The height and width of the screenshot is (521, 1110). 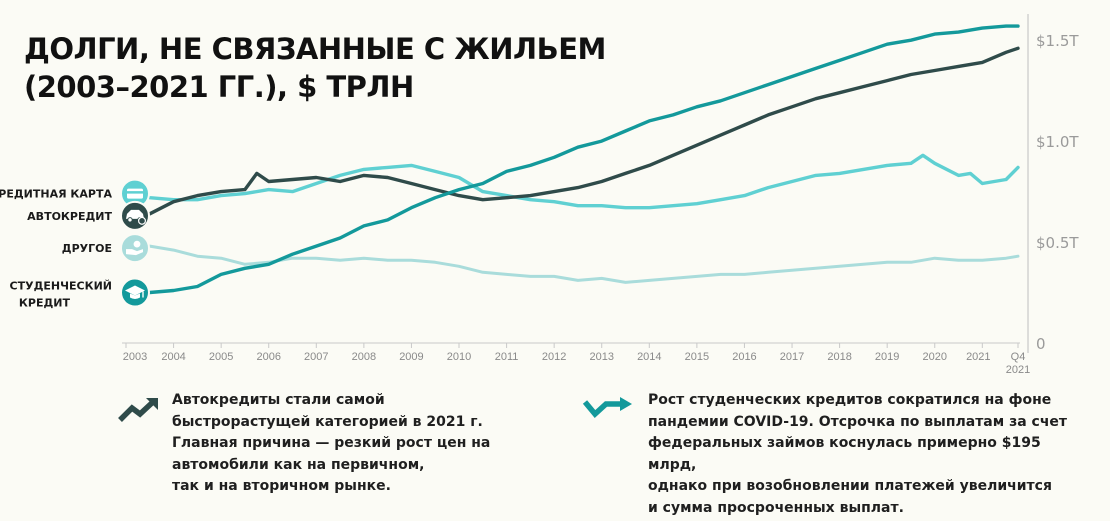 What do you see at coordinates (459, 357) in the screenshot?
I see `x-tick-label: 2010` at bounding box center [459, 357].